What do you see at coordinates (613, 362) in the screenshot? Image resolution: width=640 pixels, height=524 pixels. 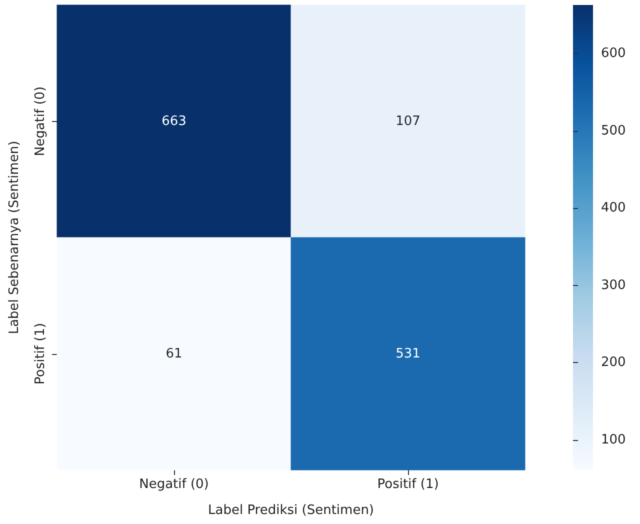 I see `color-bar-label: 200` at bounding box center [613, 362].